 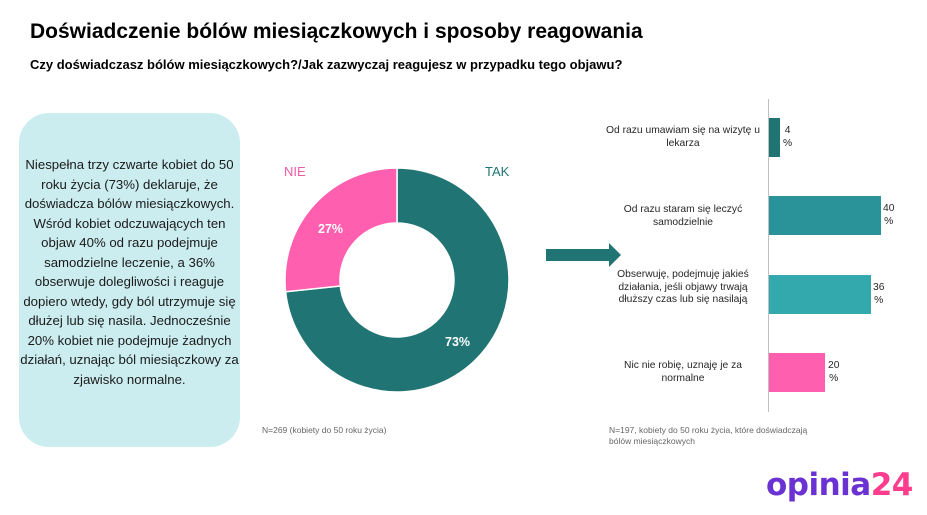 I want to click on legend-tak: TAK, so click(x=497, y=171).